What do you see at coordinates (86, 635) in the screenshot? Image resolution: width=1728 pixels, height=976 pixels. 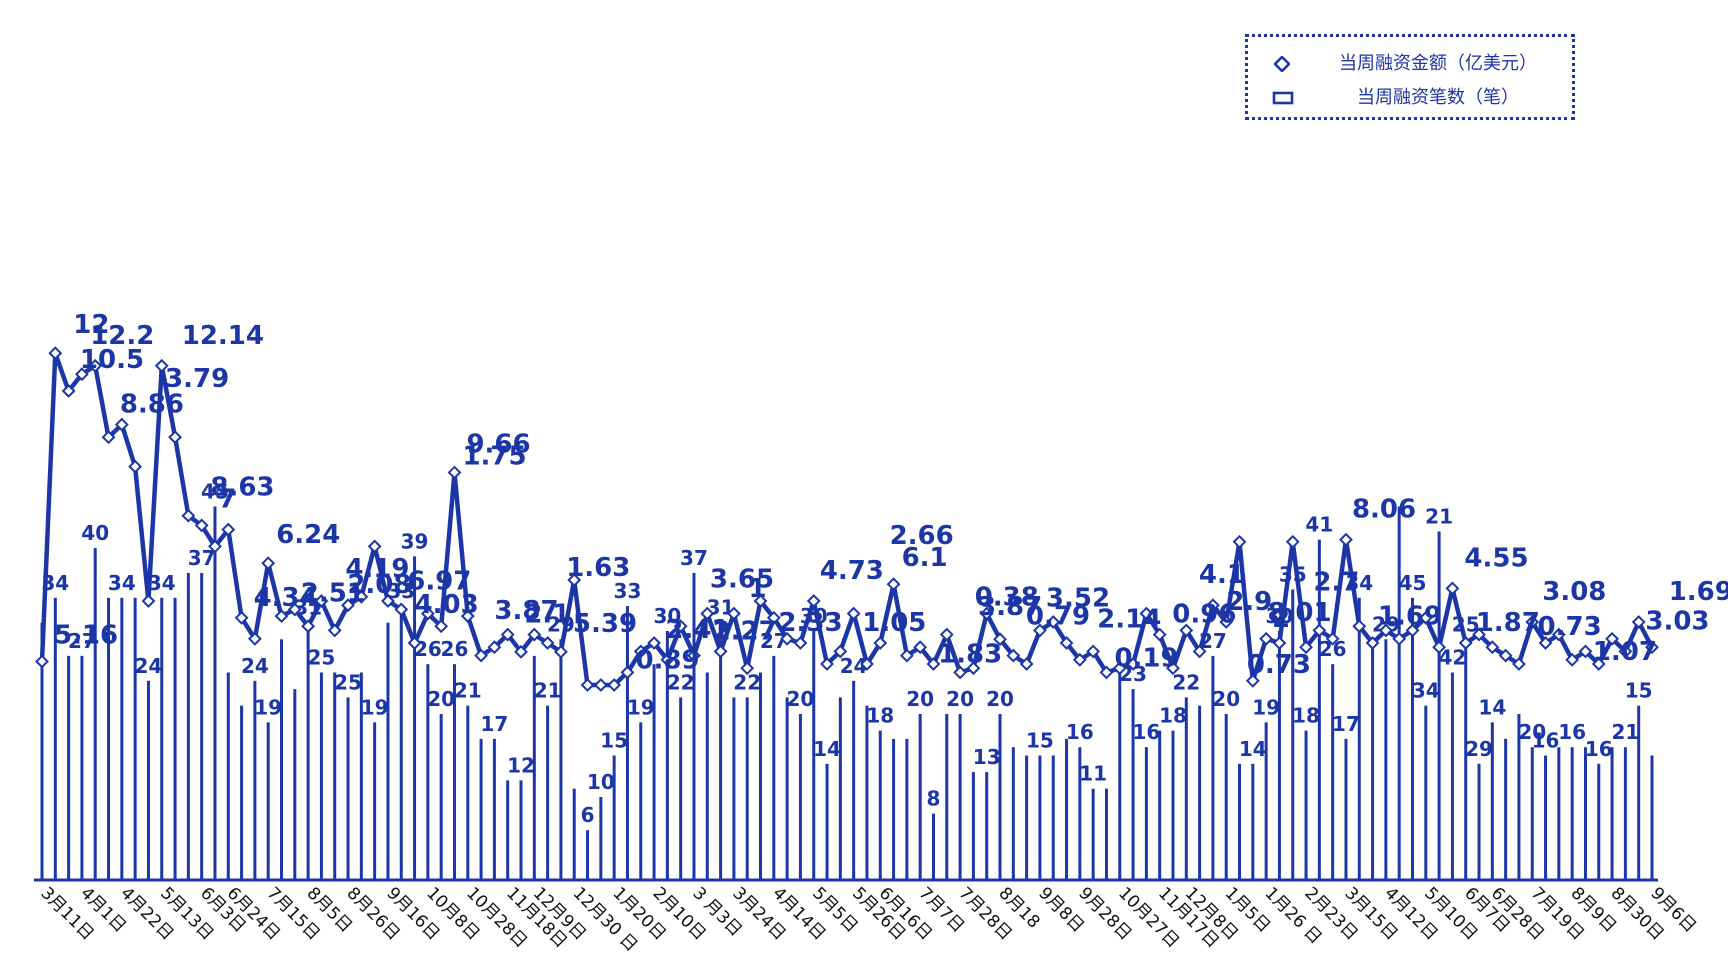 I see `amount-label-0: 5.16` at bounding box center [86, 635].